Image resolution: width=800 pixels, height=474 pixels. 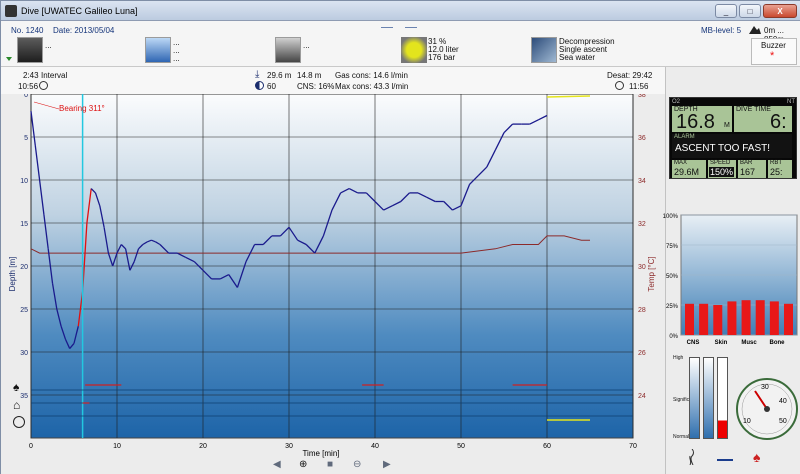 I want to click on lungs-icon: ♠, so click(x=16, y=387).